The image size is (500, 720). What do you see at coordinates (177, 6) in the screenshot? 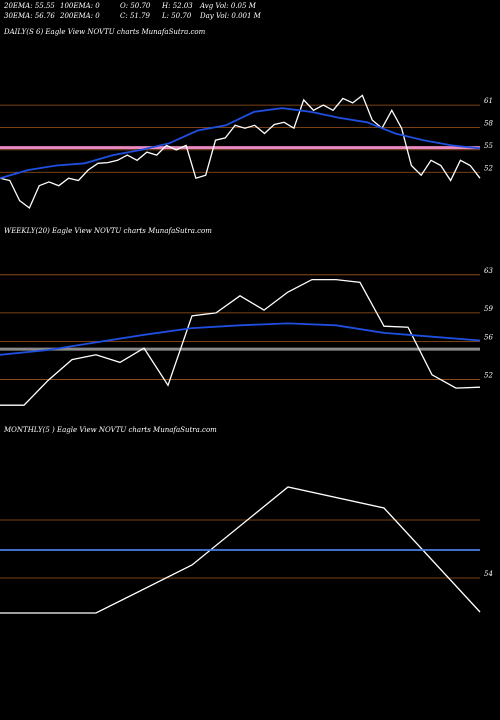
I see `header-stat: H: 52.03` at bounding box center [177, 6].